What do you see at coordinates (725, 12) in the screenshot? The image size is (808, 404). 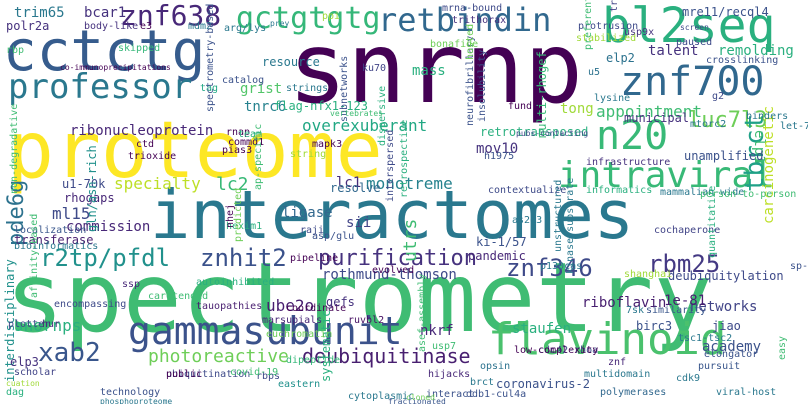 I see `word: mre11/recql4` at bounding box center [725, 12].